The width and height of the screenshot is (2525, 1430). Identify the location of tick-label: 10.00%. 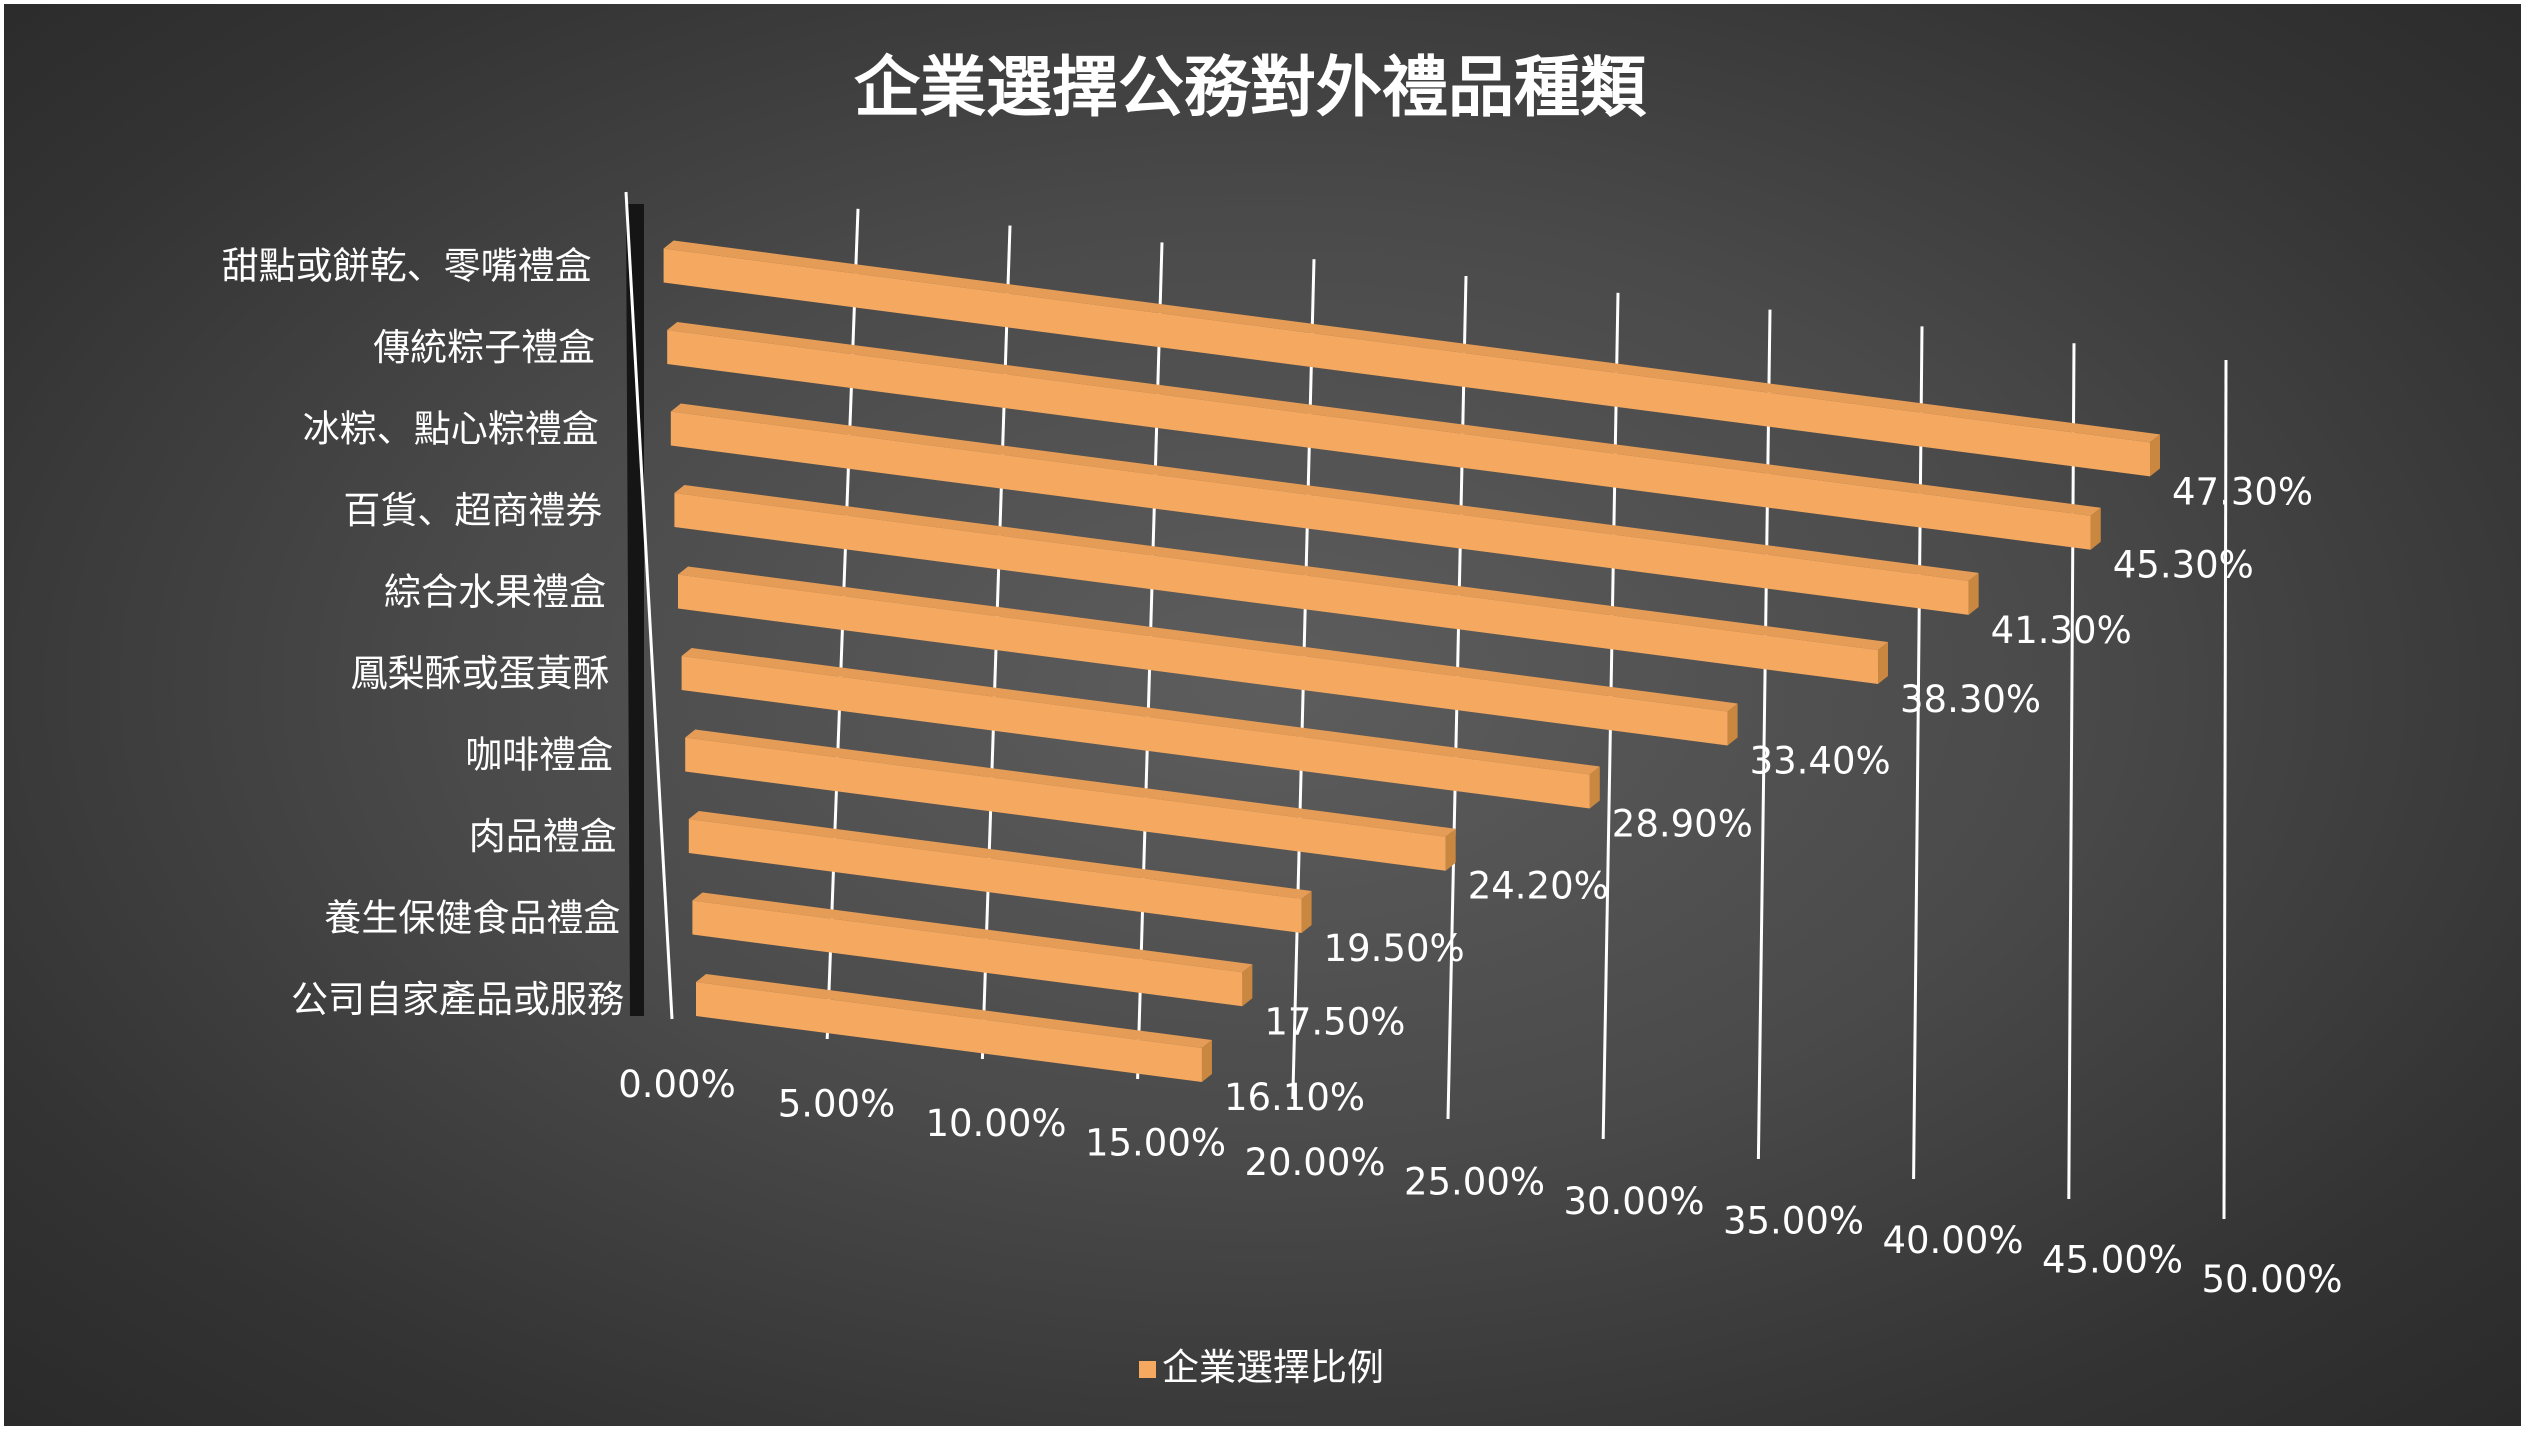
(995, 1123).